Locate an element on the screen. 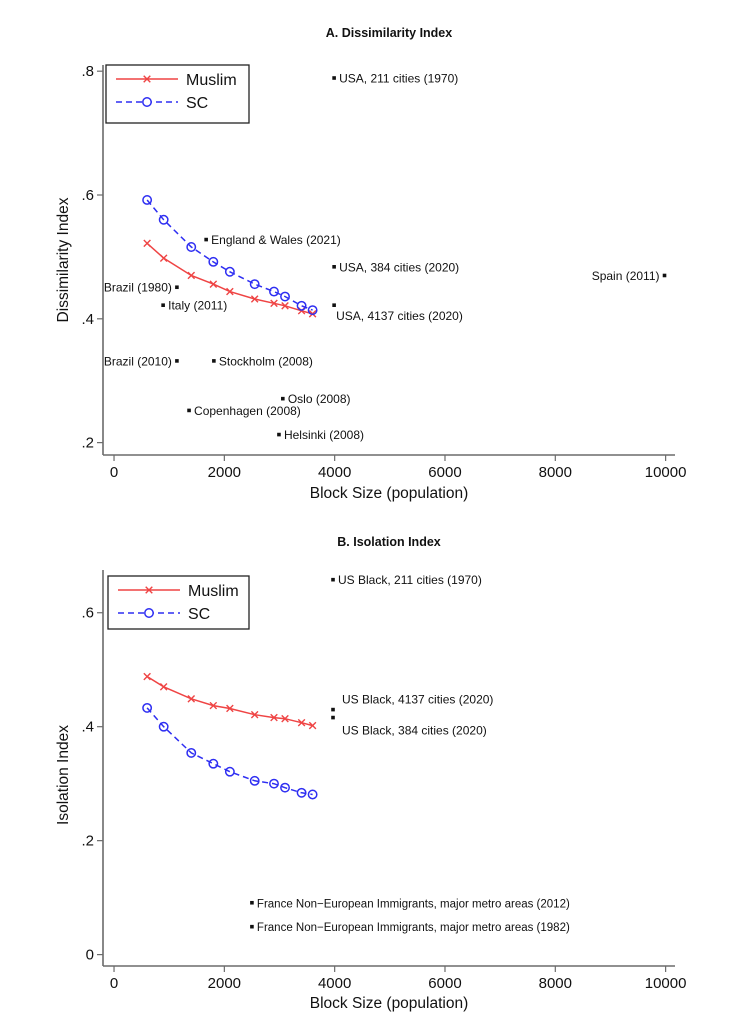 This screenshot has height=1024, width=746. y-tick-label: 0 is located at coordinates (90, 955).